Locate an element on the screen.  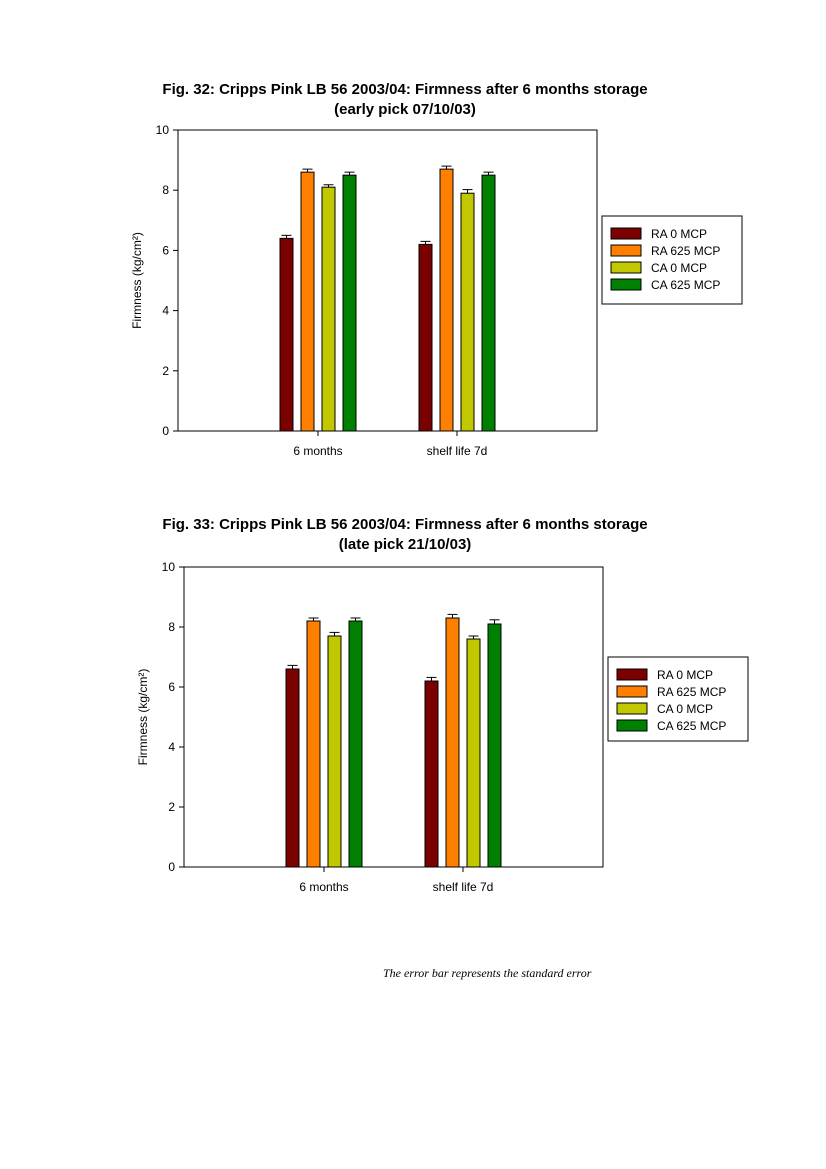
figure-33-title-line2: (late pick 21/10/03) is located at coordinates (405, 544).